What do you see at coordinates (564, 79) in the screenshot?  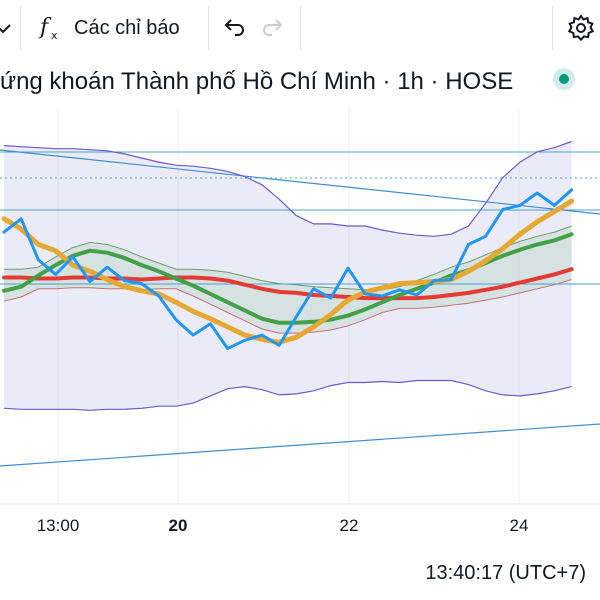 I see `market-status-dot` at bounding box center [564, 79].